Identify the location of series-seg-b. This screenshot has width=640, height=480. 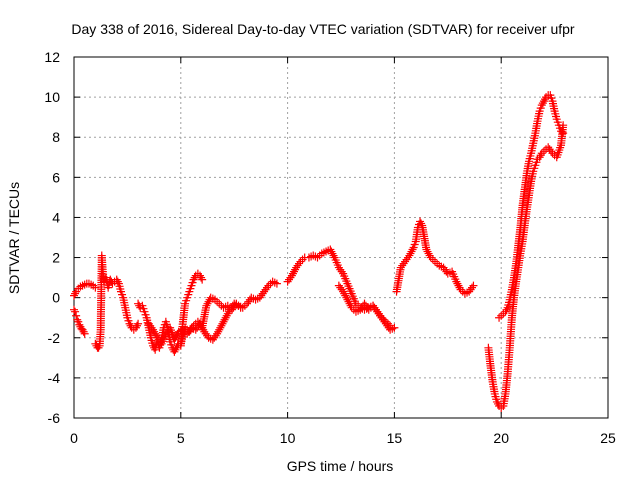
(85, 289).